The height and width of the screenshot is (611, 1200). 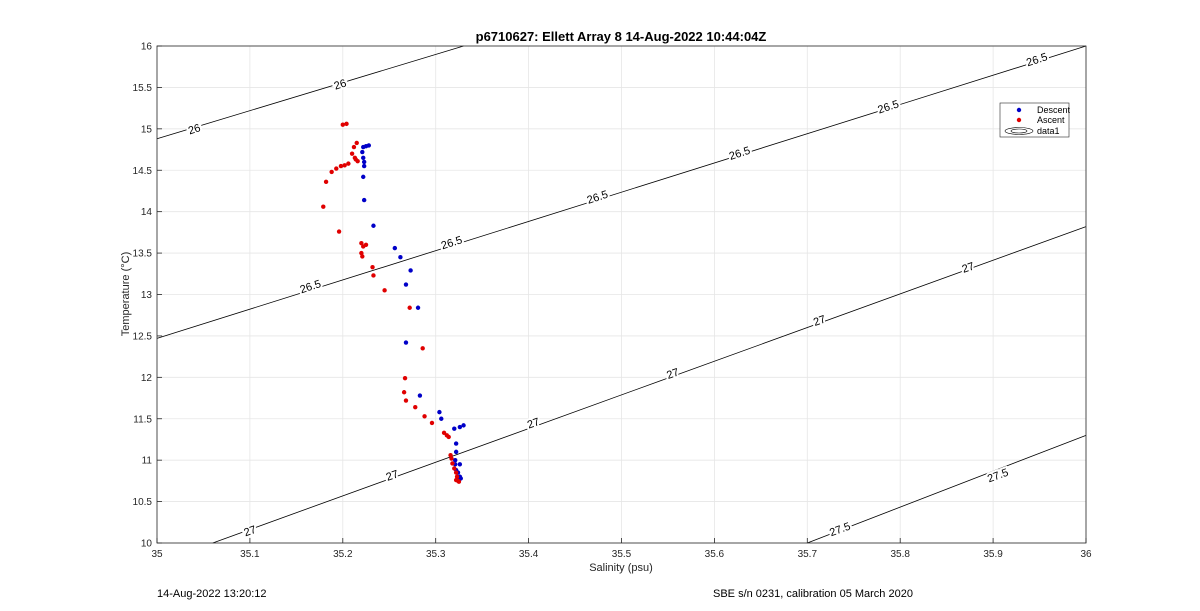 What do you see at coordinates (715, 554) in the screenshot?
I see `x-tick-label: 35.6` at bounding box center [715, 554].